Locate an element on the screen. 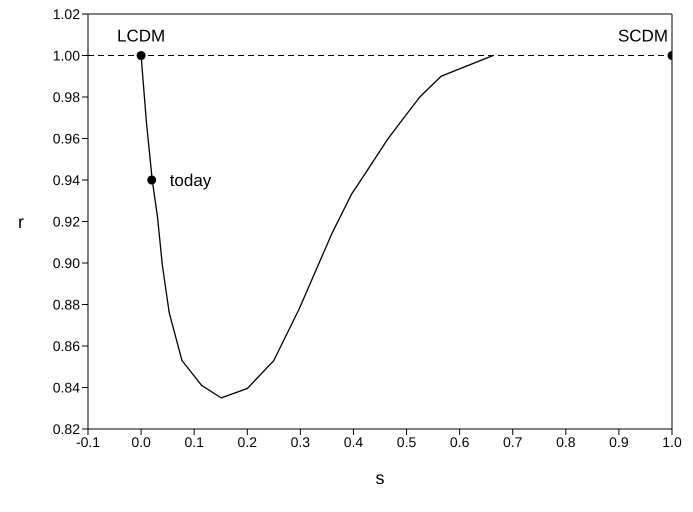  x-axis-title: s is located at coordinates (380, 478).